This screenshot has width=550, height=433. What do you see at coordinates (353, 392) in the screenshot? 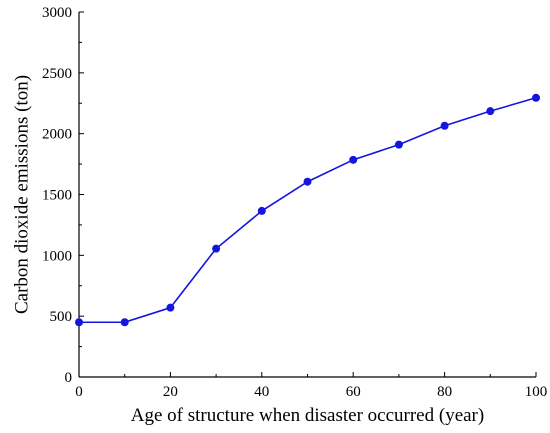
I see `x-tick-label: 60` at bounding box center [353, 392].